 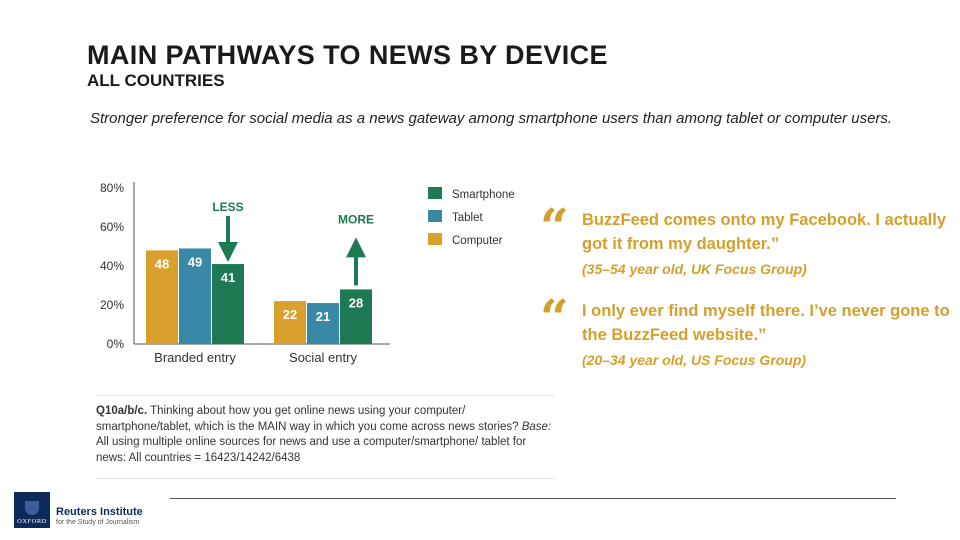 What do you see at coordinates (228, 277) in the screenshot?
I see `bar-value-label: 41` at bounding box center [228, 277].